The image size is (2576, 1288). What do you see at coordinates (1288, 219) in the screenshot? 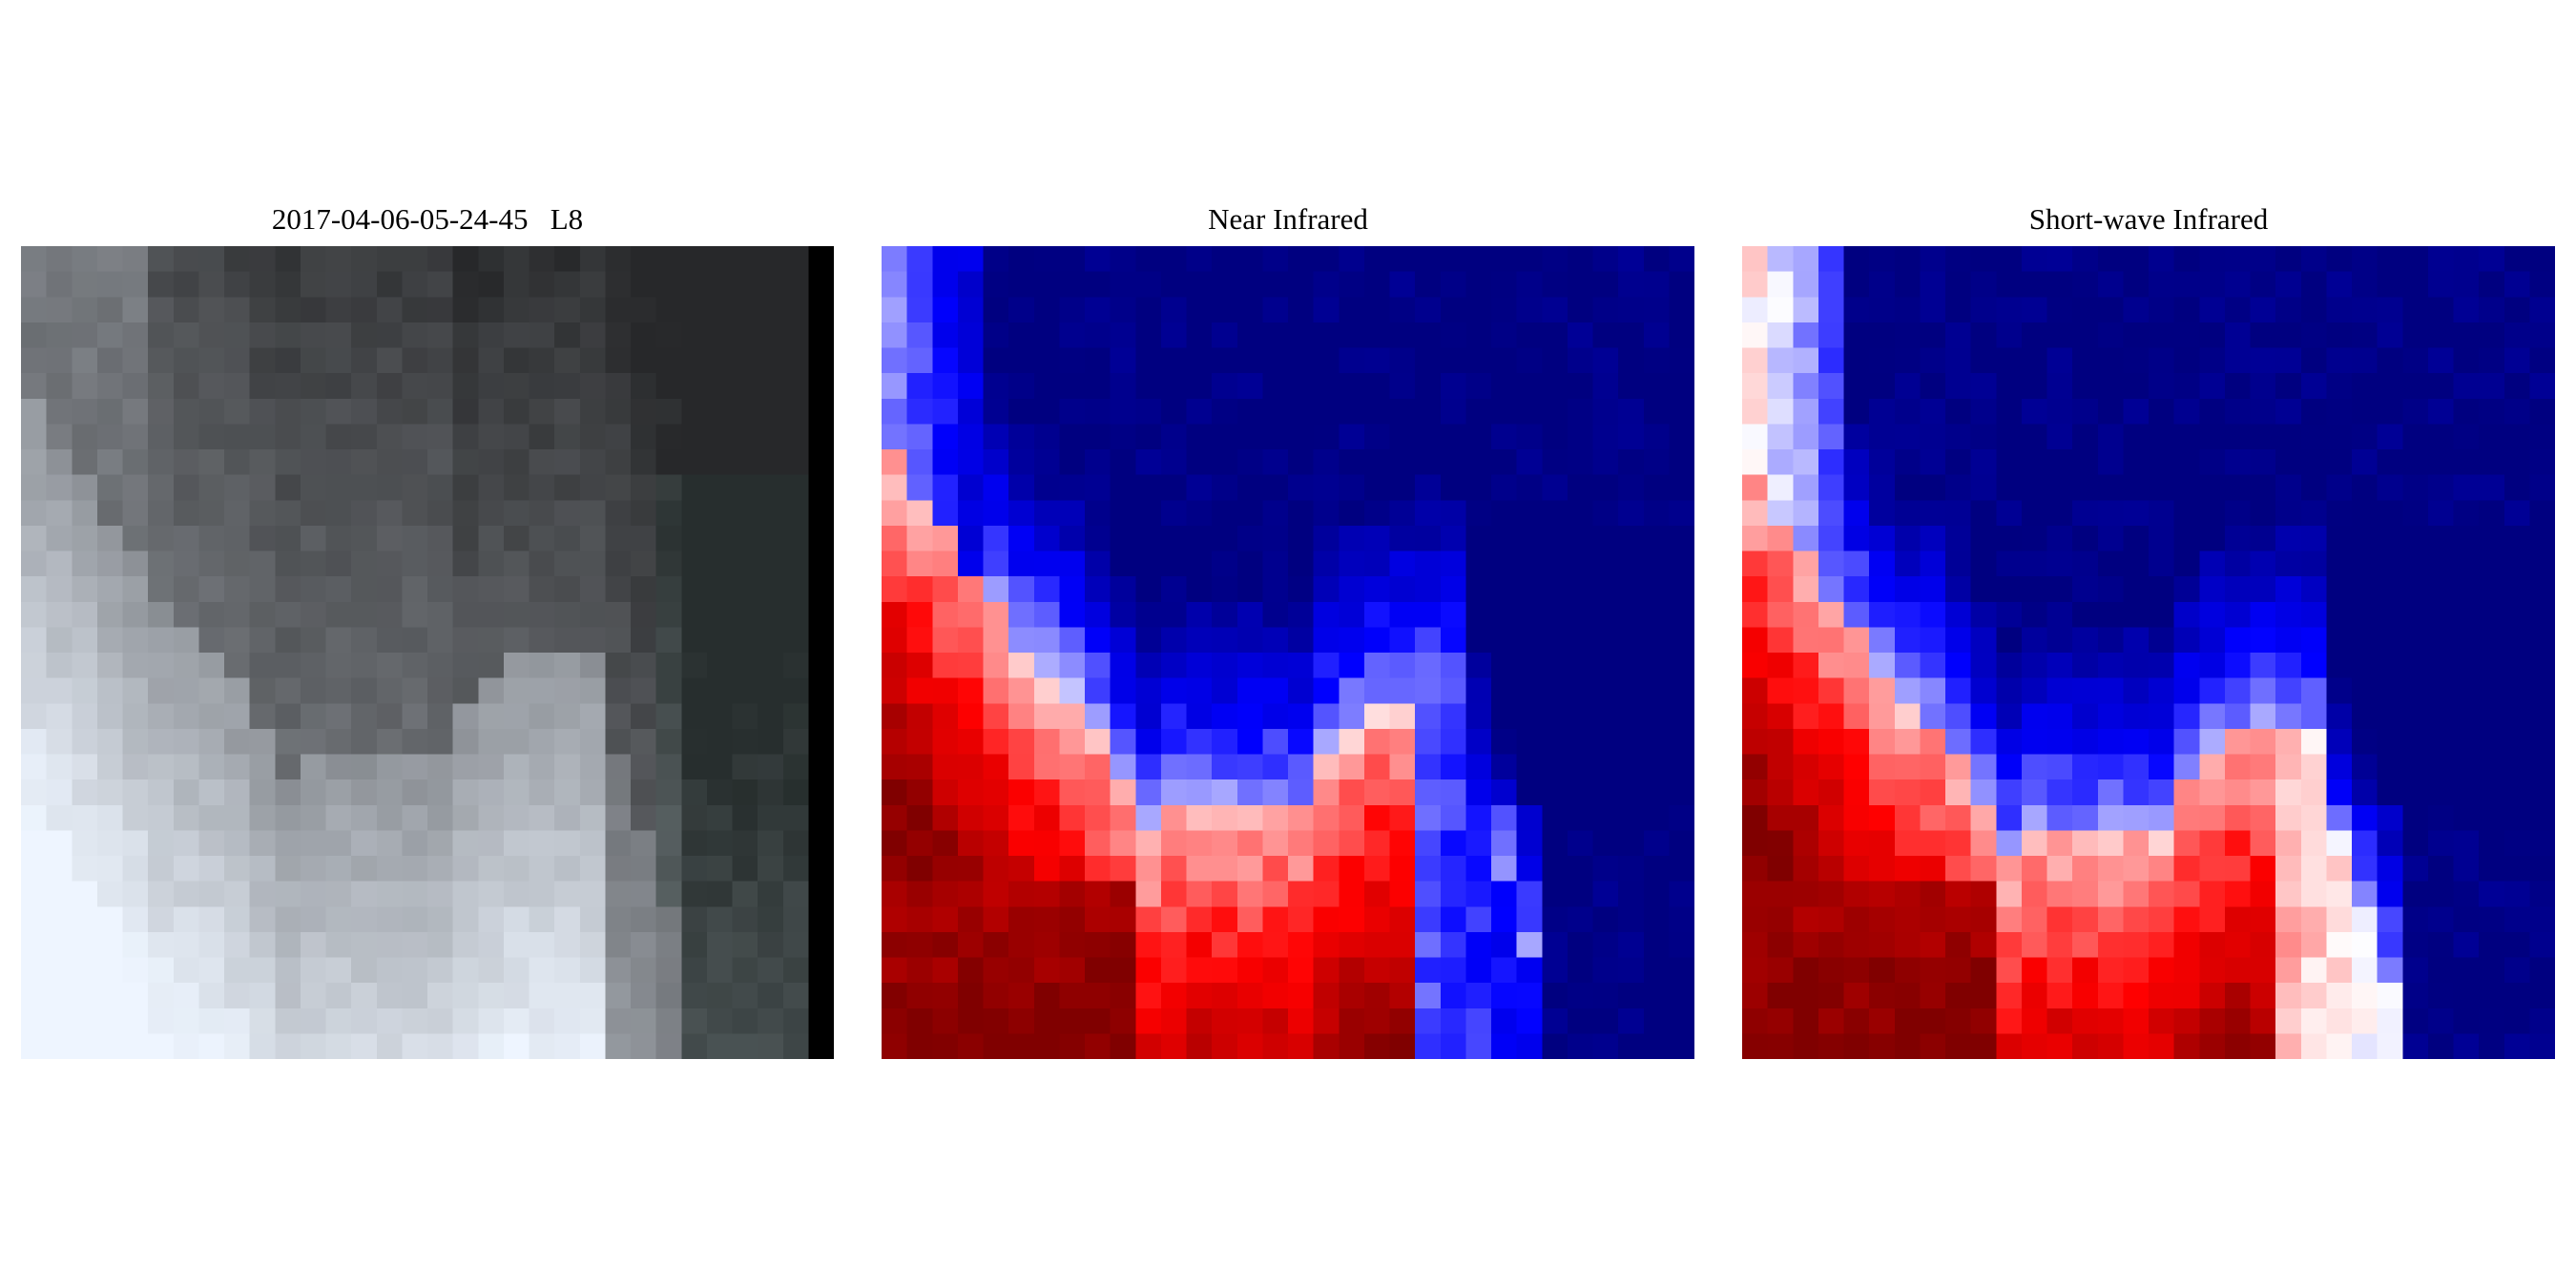
I see `nir-panel-title: Near Infrared` at bounding box center [1288, 219].